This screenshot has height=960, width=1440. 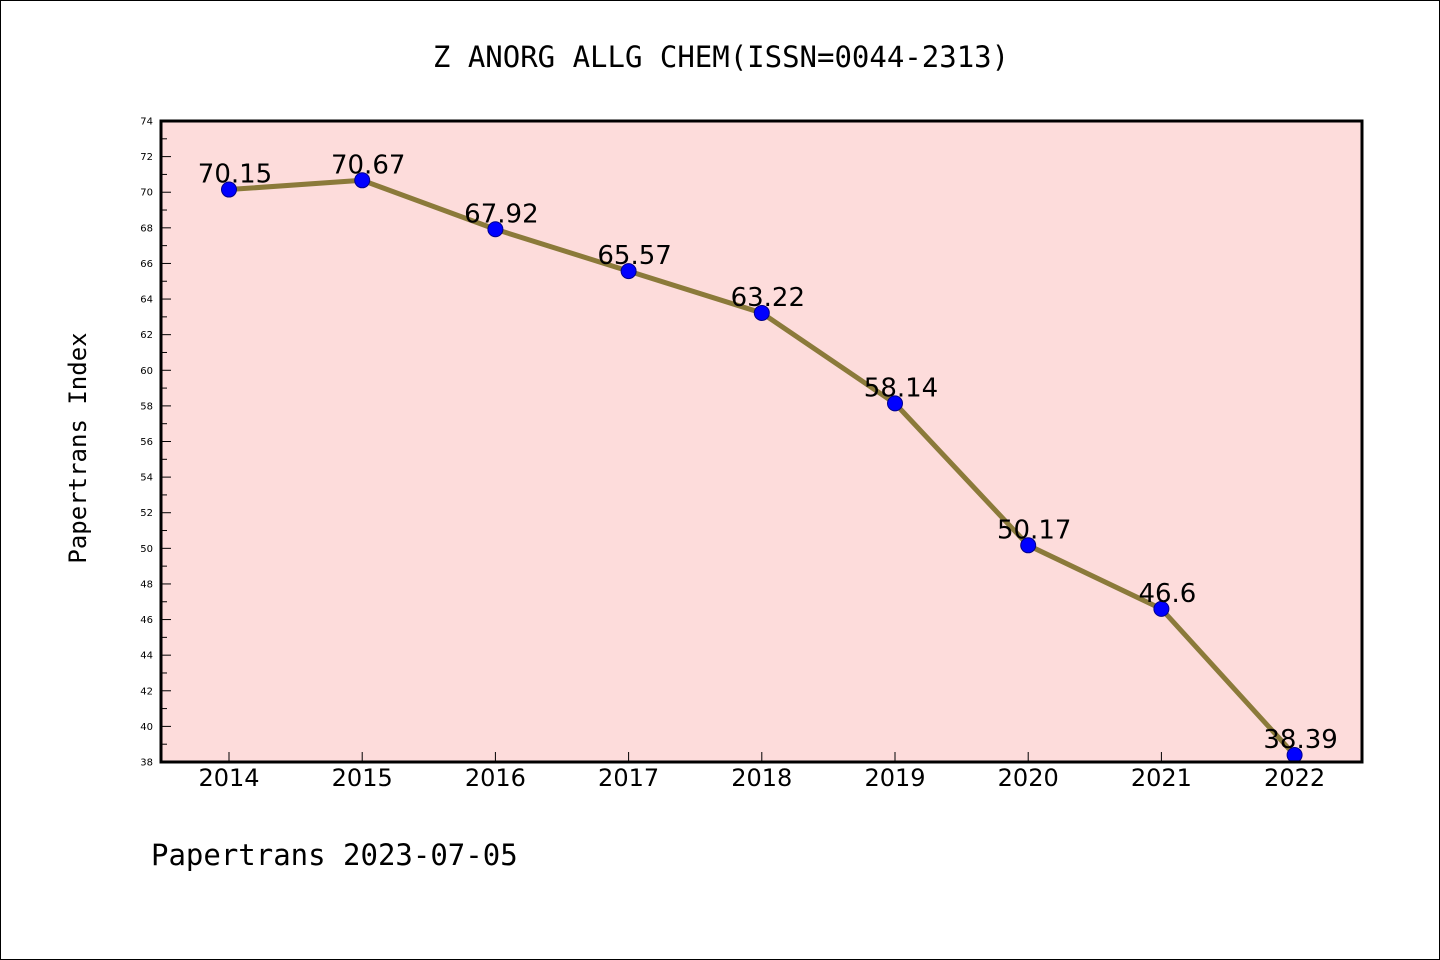 I want to click on y-tick-label: 74, so click(x=146, y=122).